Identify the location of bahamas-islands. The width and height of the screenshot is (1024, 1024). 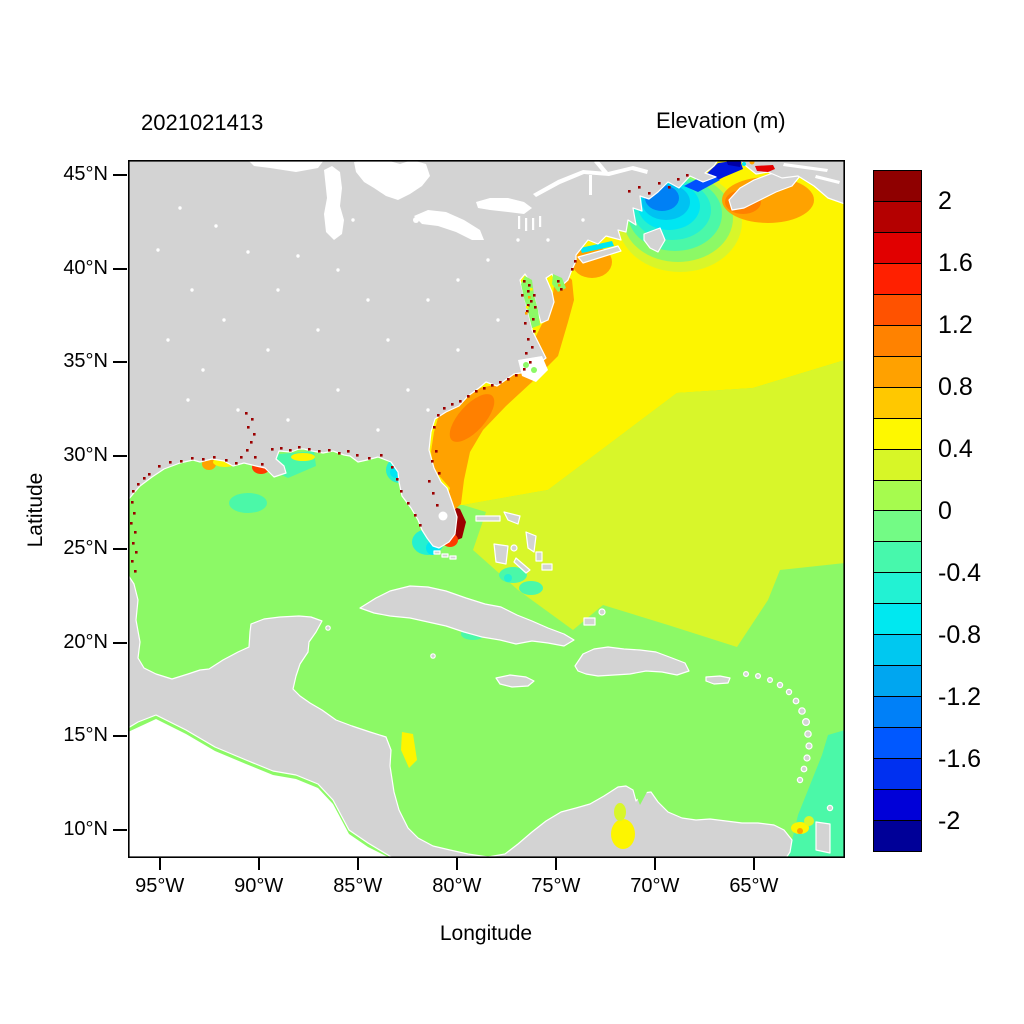
(540, 568).